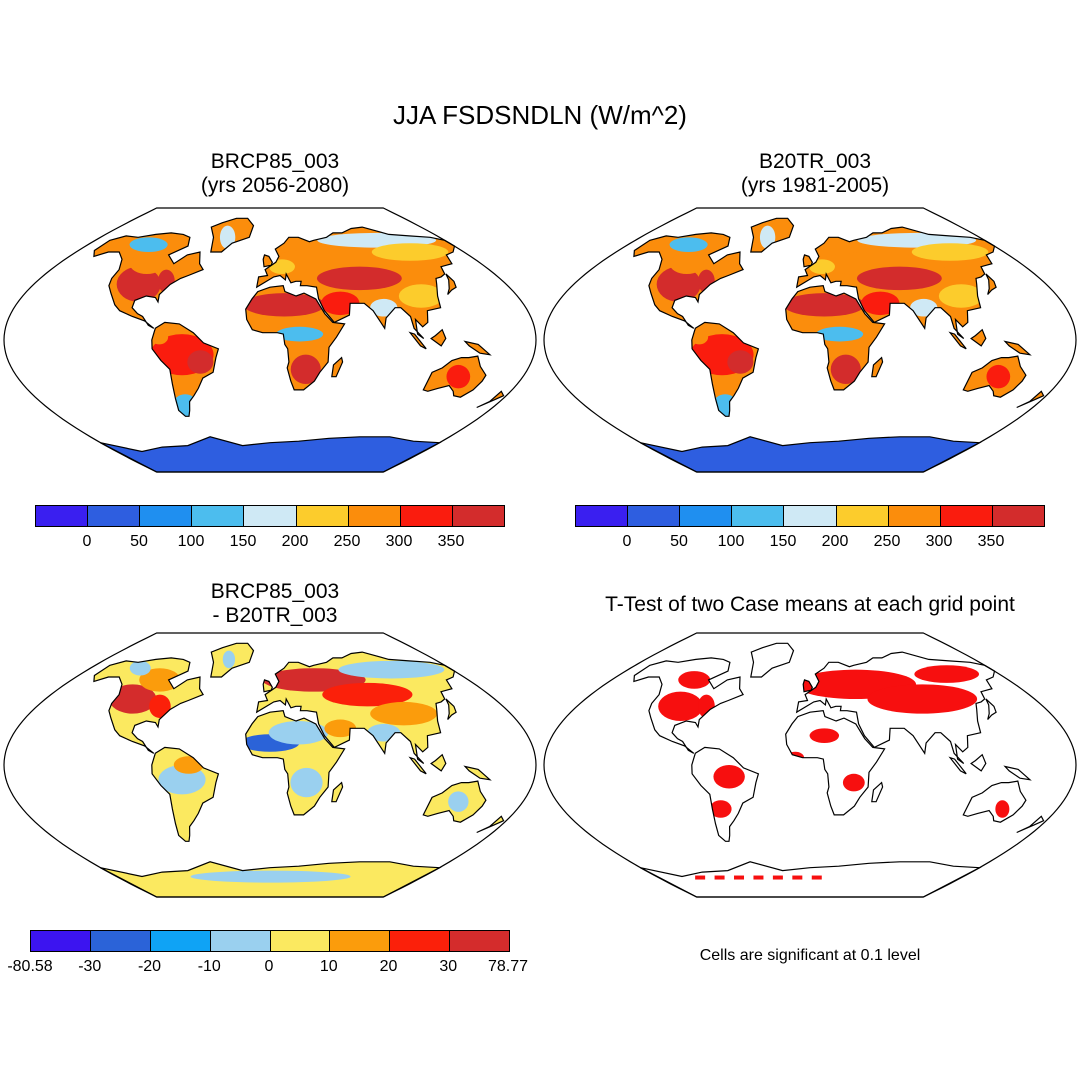 This screenshot has width=1080, height=1080. I want to click on colorbar-case-label: 300, so click(399, 541).